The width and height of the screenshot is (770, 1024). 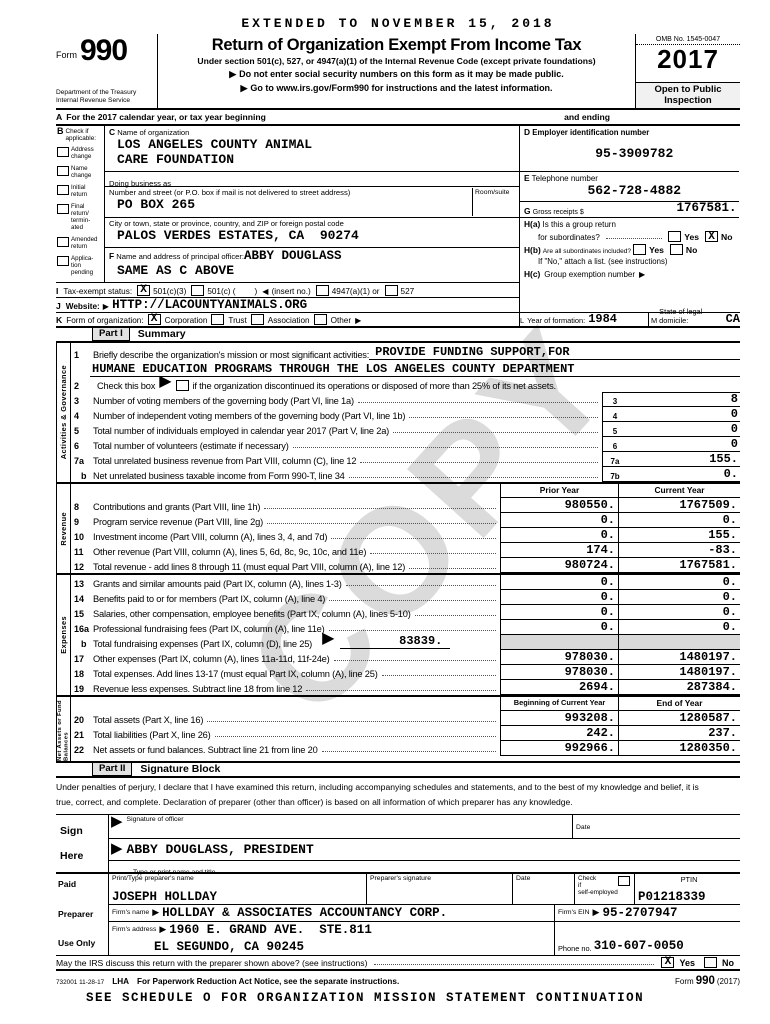 What do you see at coordinates (624, 880) in the screenshot?
I see `checkbox-self-employed` at bounding box center [624, 880].